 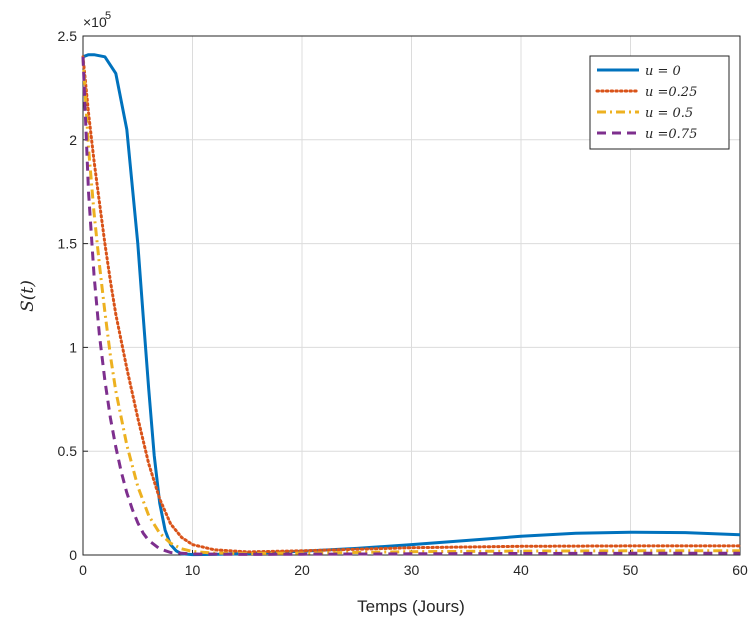 What do you see at coordinates (73, 555) in the screenshot?
I see `y-tick-label: 0` at bounding box center [73, 555].